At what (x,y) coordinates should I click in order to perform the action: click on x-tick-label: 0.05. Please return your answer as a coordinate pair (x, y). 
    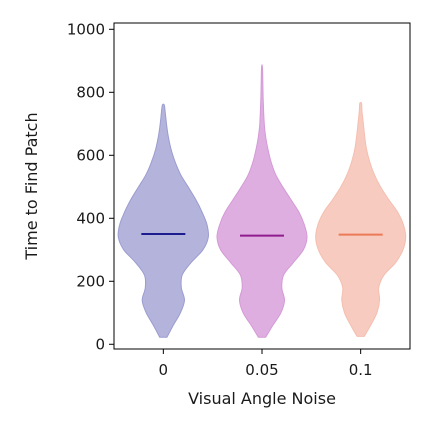
    Looking at the image, I should click on (261, 370).